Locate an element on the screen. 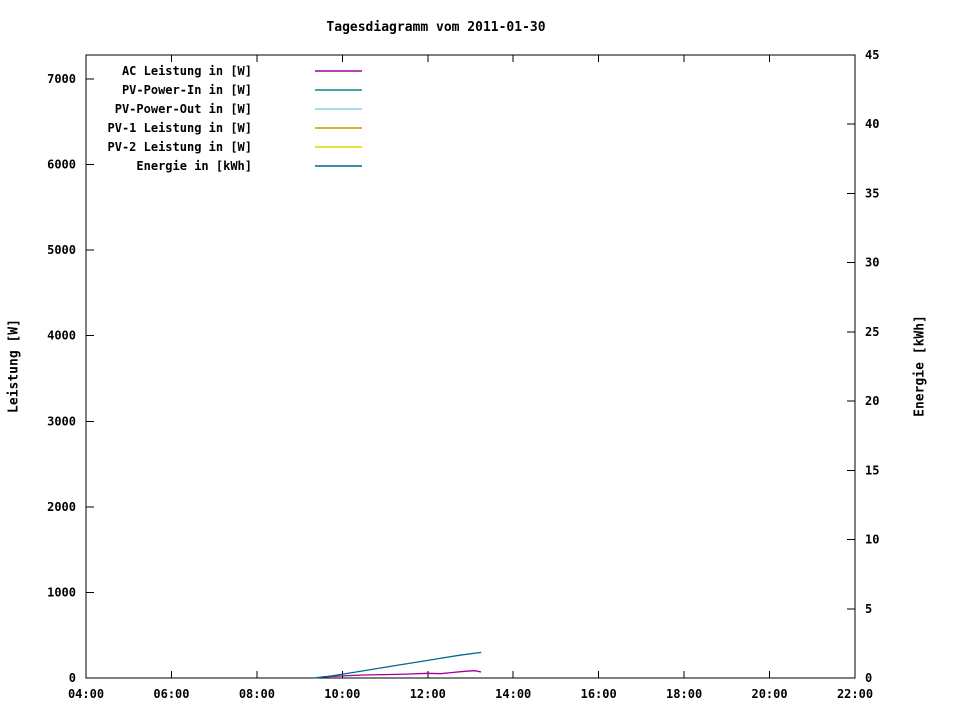 The image size is (960, 720). y-right-tick-label: 5 is located at coordinates (868, 609).